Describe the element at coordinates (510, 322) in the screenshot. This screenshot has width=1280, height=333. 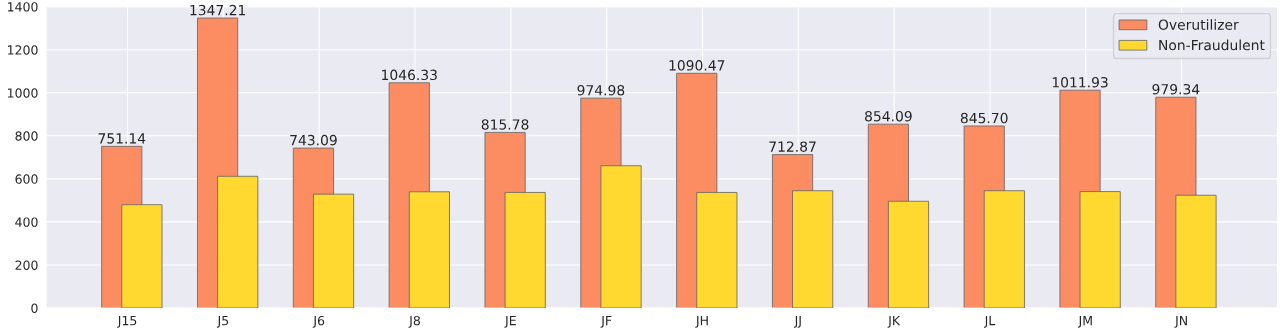
I see `x-tick-label: JE` at that location.